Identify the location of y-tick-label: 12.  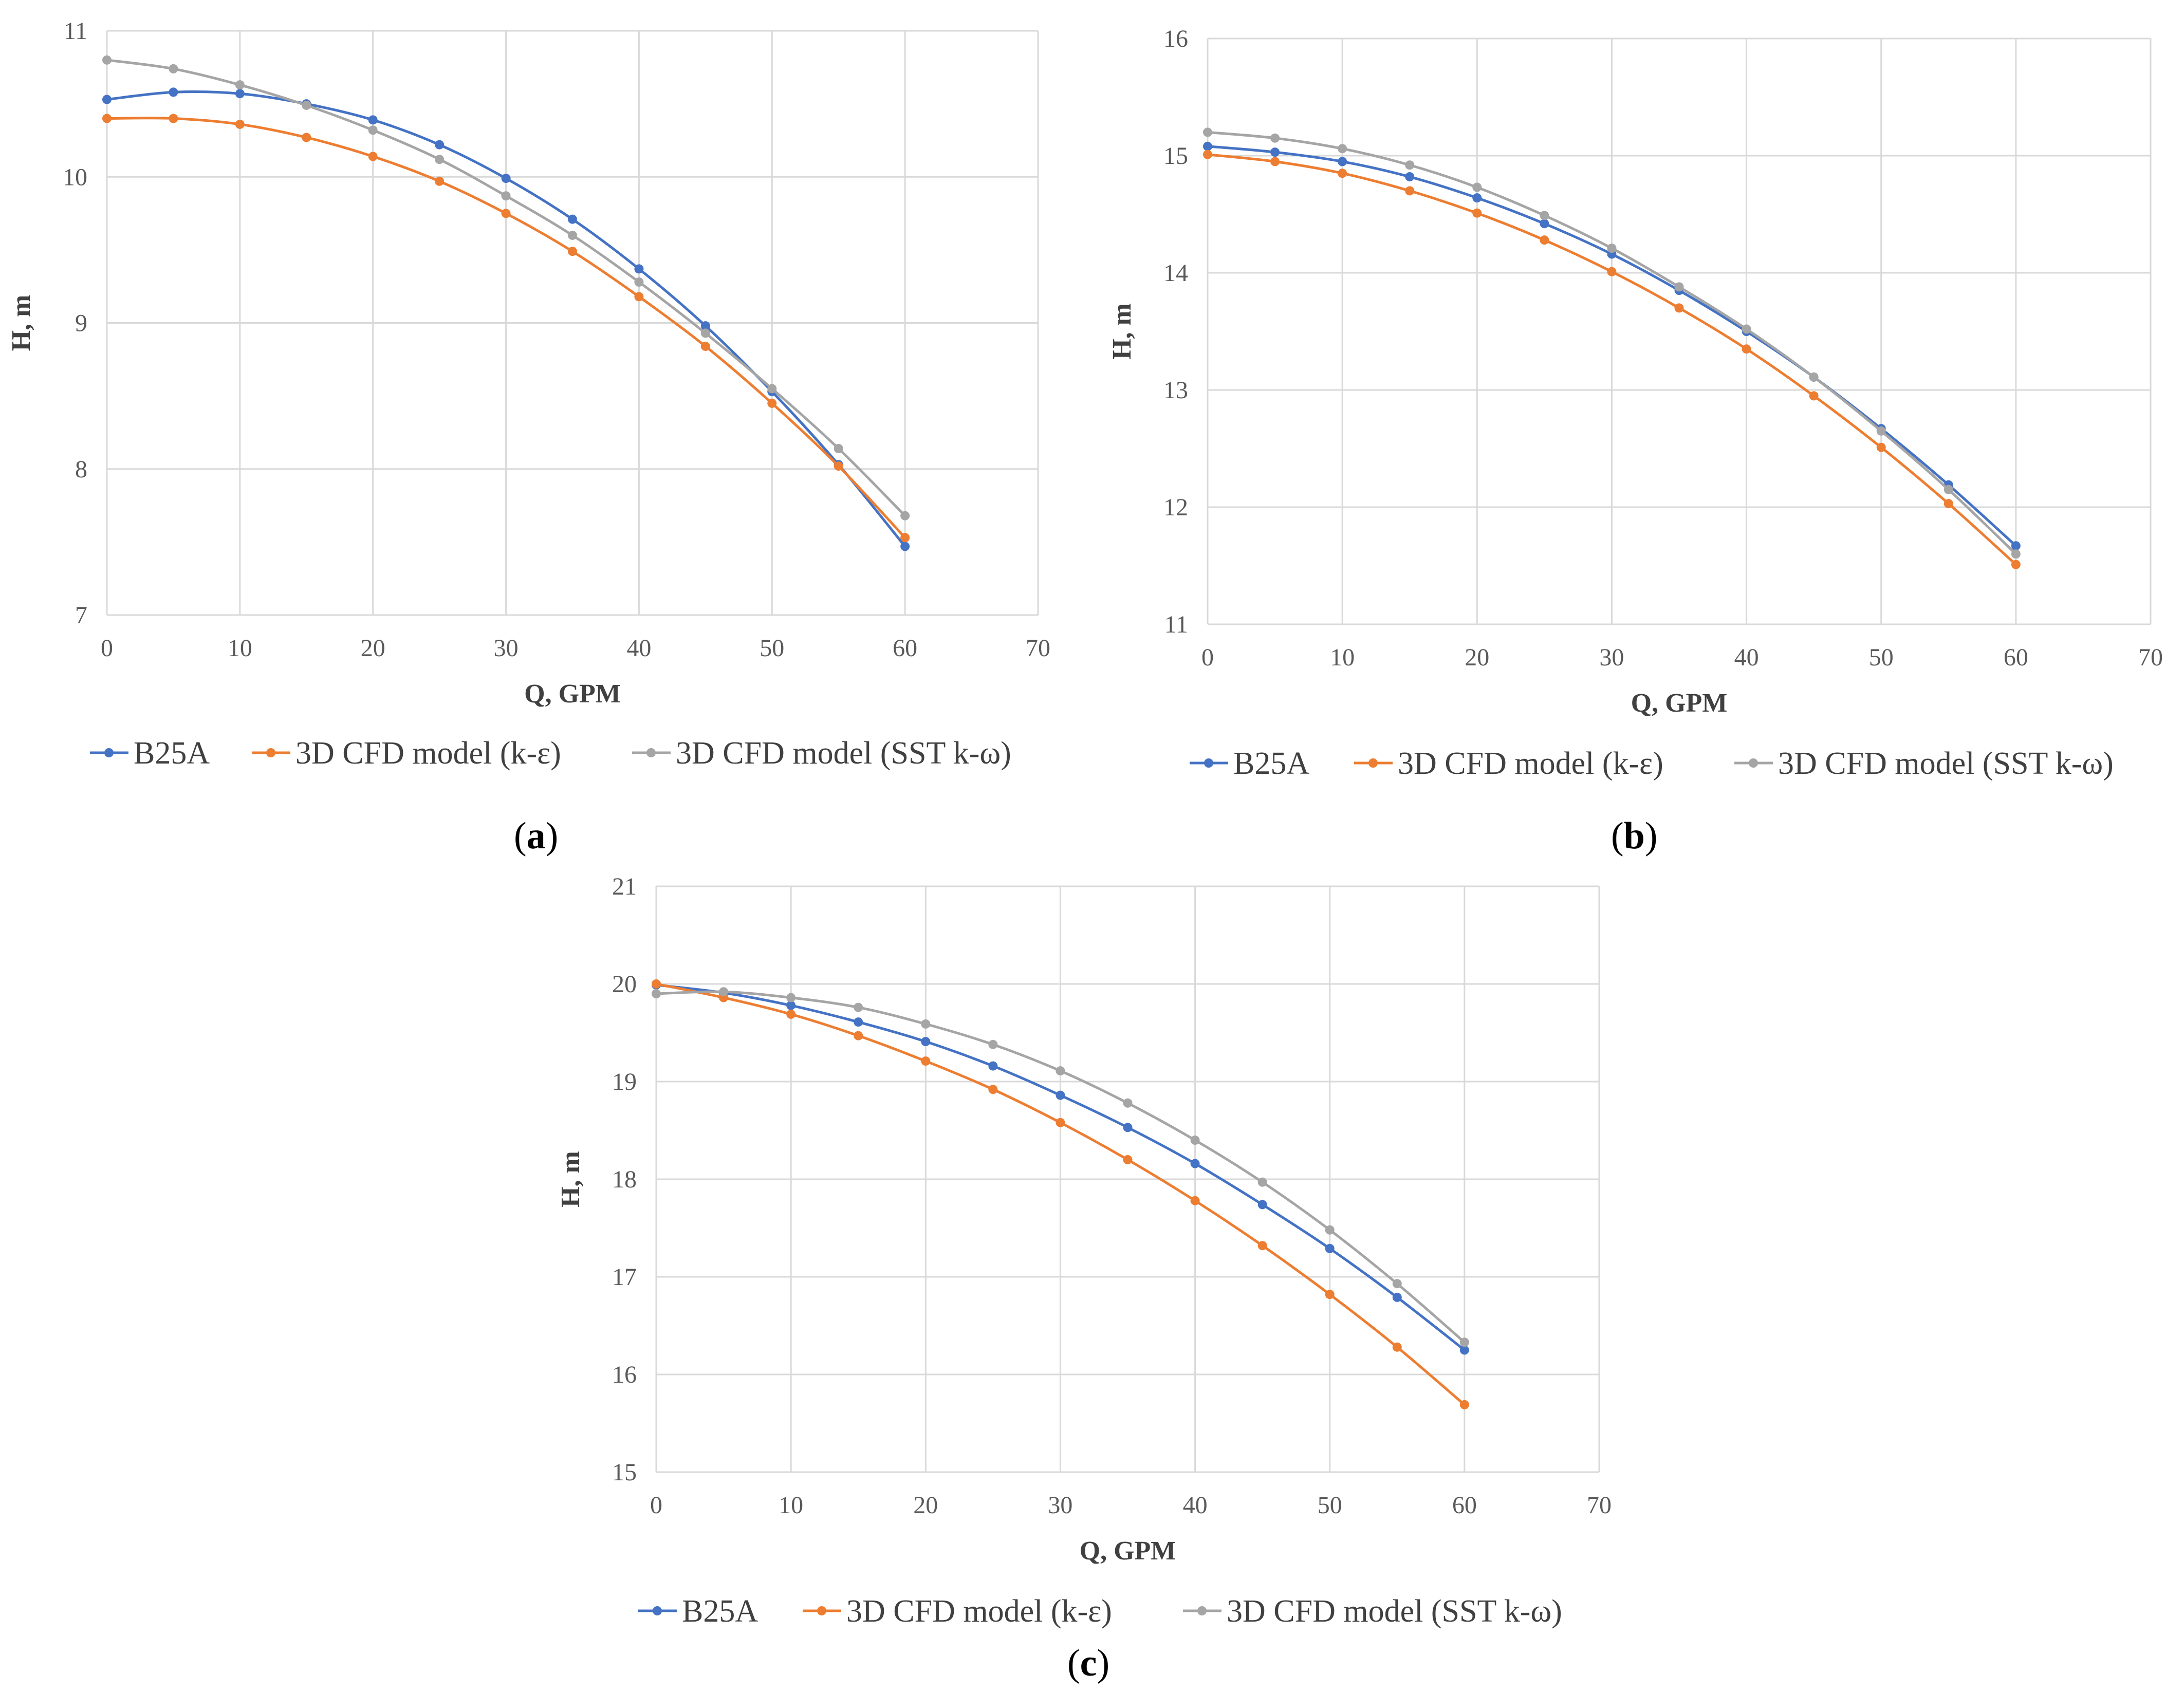
(1175, 508).